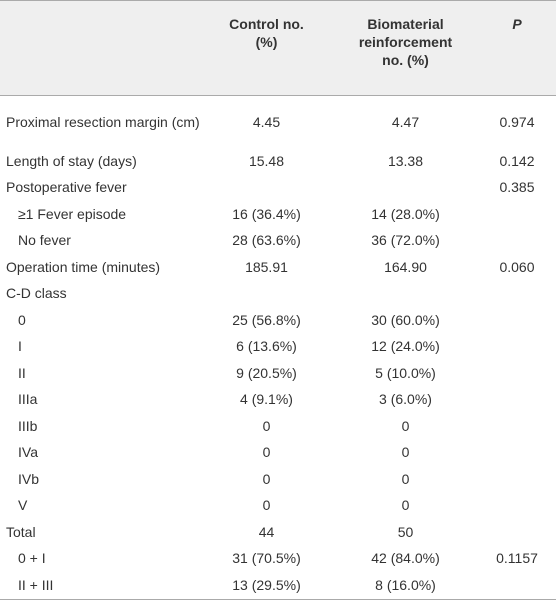 This screenshot has height=603, width=556. I want to click on table-row: Postoperative fever 0.385, so click(278, 188).